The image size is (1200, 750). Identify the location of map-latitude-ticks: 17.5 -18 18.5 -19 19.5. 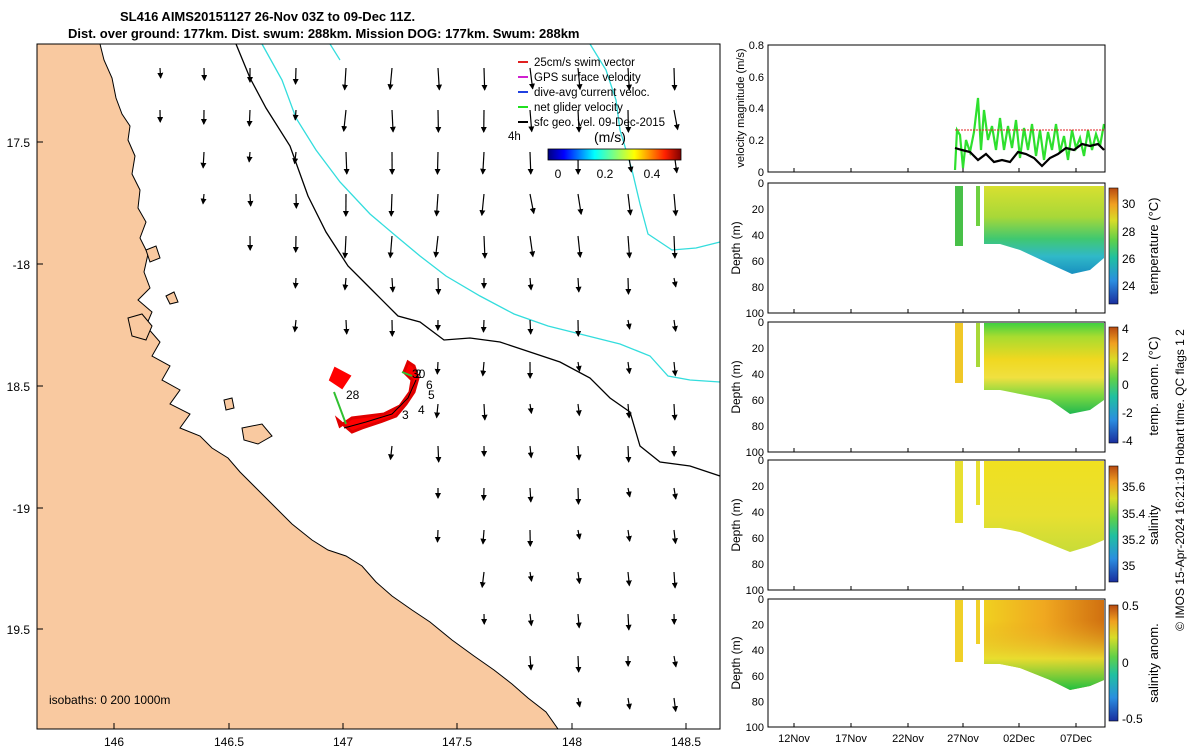
(25, 386).